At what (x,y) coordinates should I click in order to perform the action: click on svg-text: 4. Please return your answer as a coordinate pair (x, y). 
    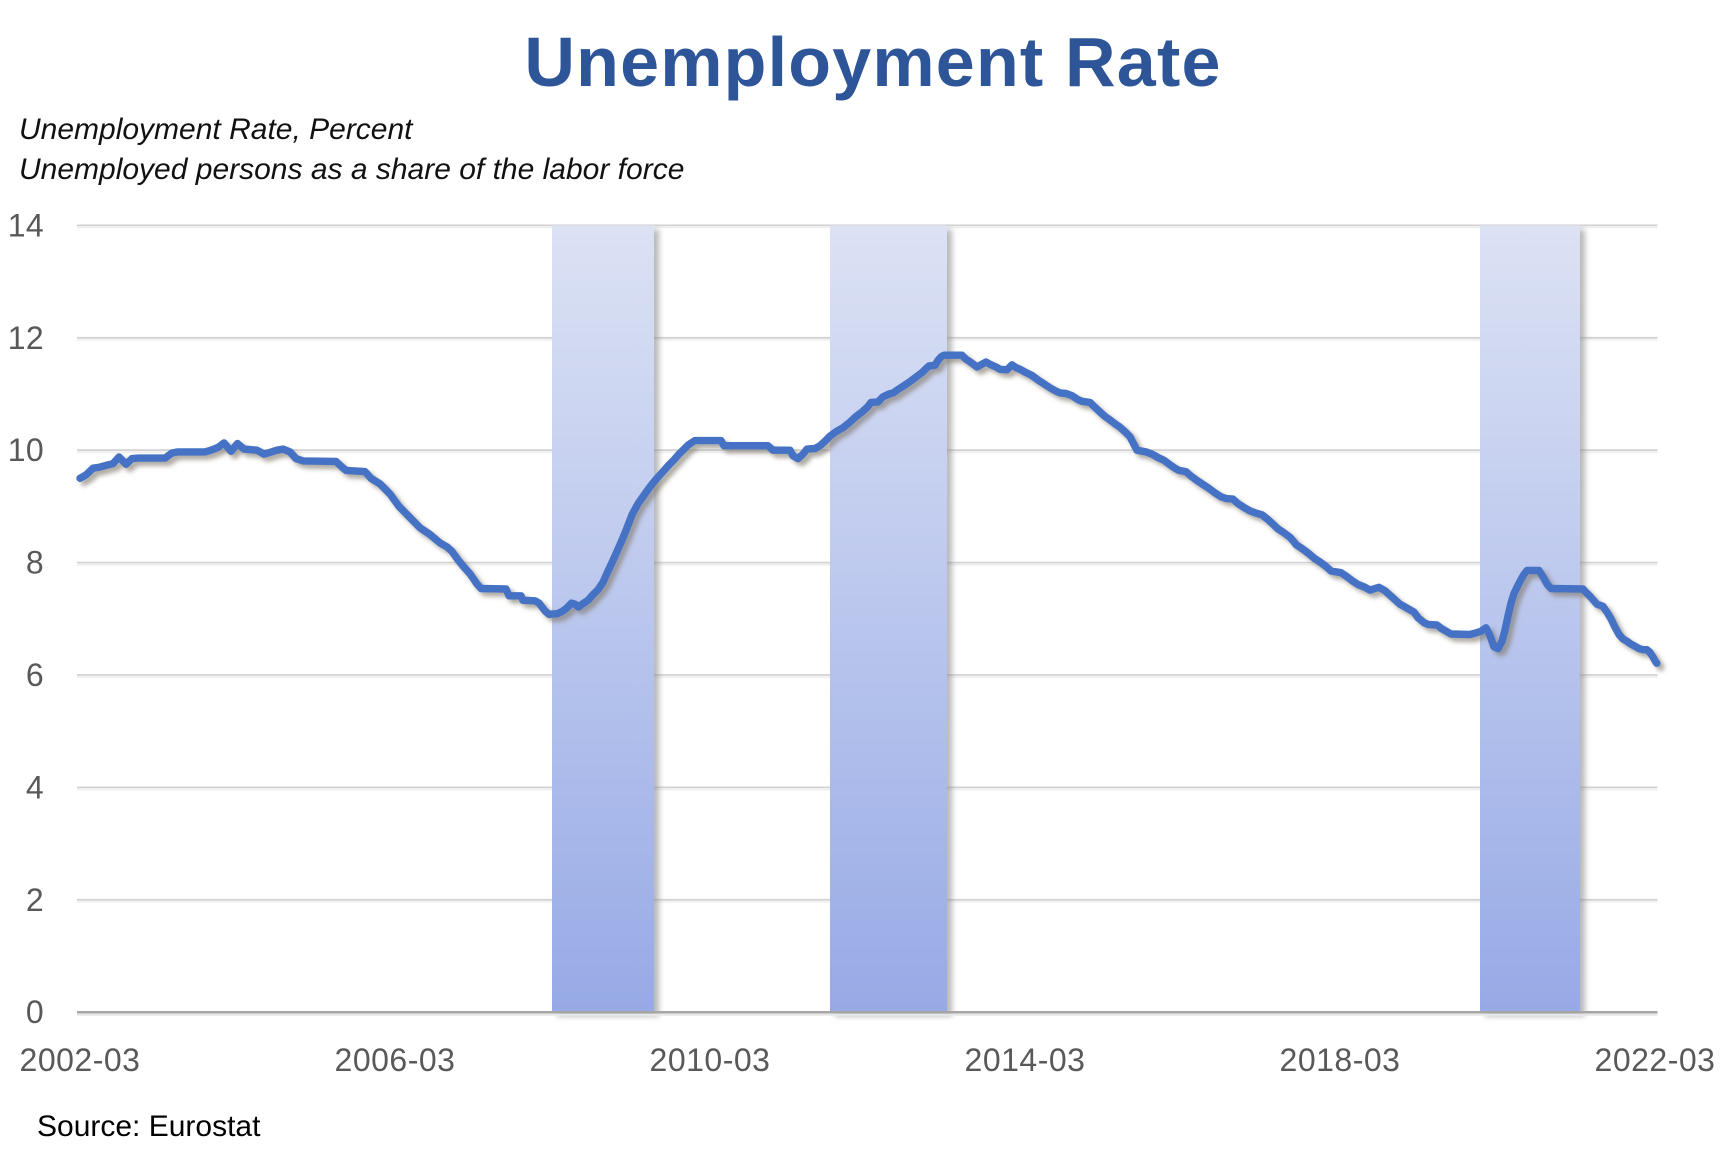
    Looking at the image, I should click on (35, 787).